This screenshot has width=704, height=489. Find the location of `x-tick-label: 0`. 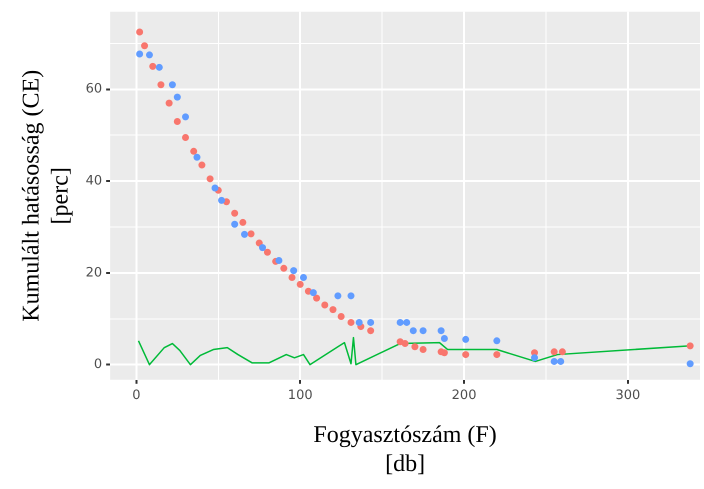

x-tick-label: 0 is located at coordinates (136, 395).